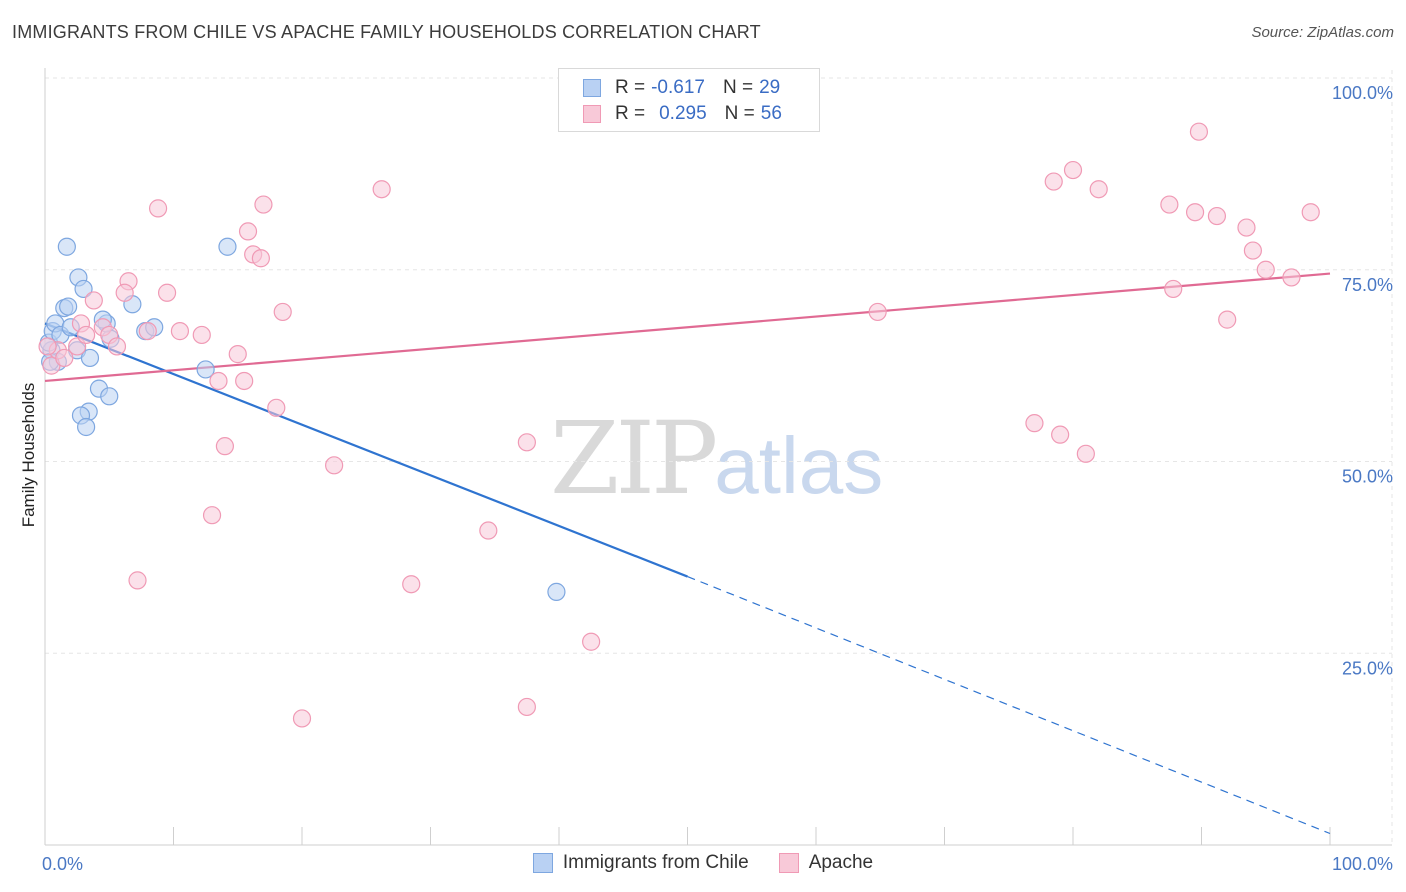 The image size is (1406, 892). I want to click on series-label-apache: Apache, so click(841, 862).